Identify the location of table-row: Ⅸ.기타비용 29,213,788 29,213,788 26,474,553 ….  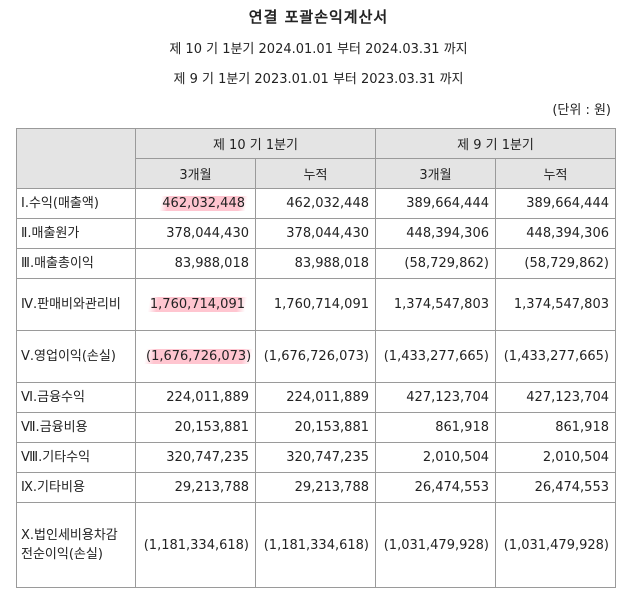
(316, 487).